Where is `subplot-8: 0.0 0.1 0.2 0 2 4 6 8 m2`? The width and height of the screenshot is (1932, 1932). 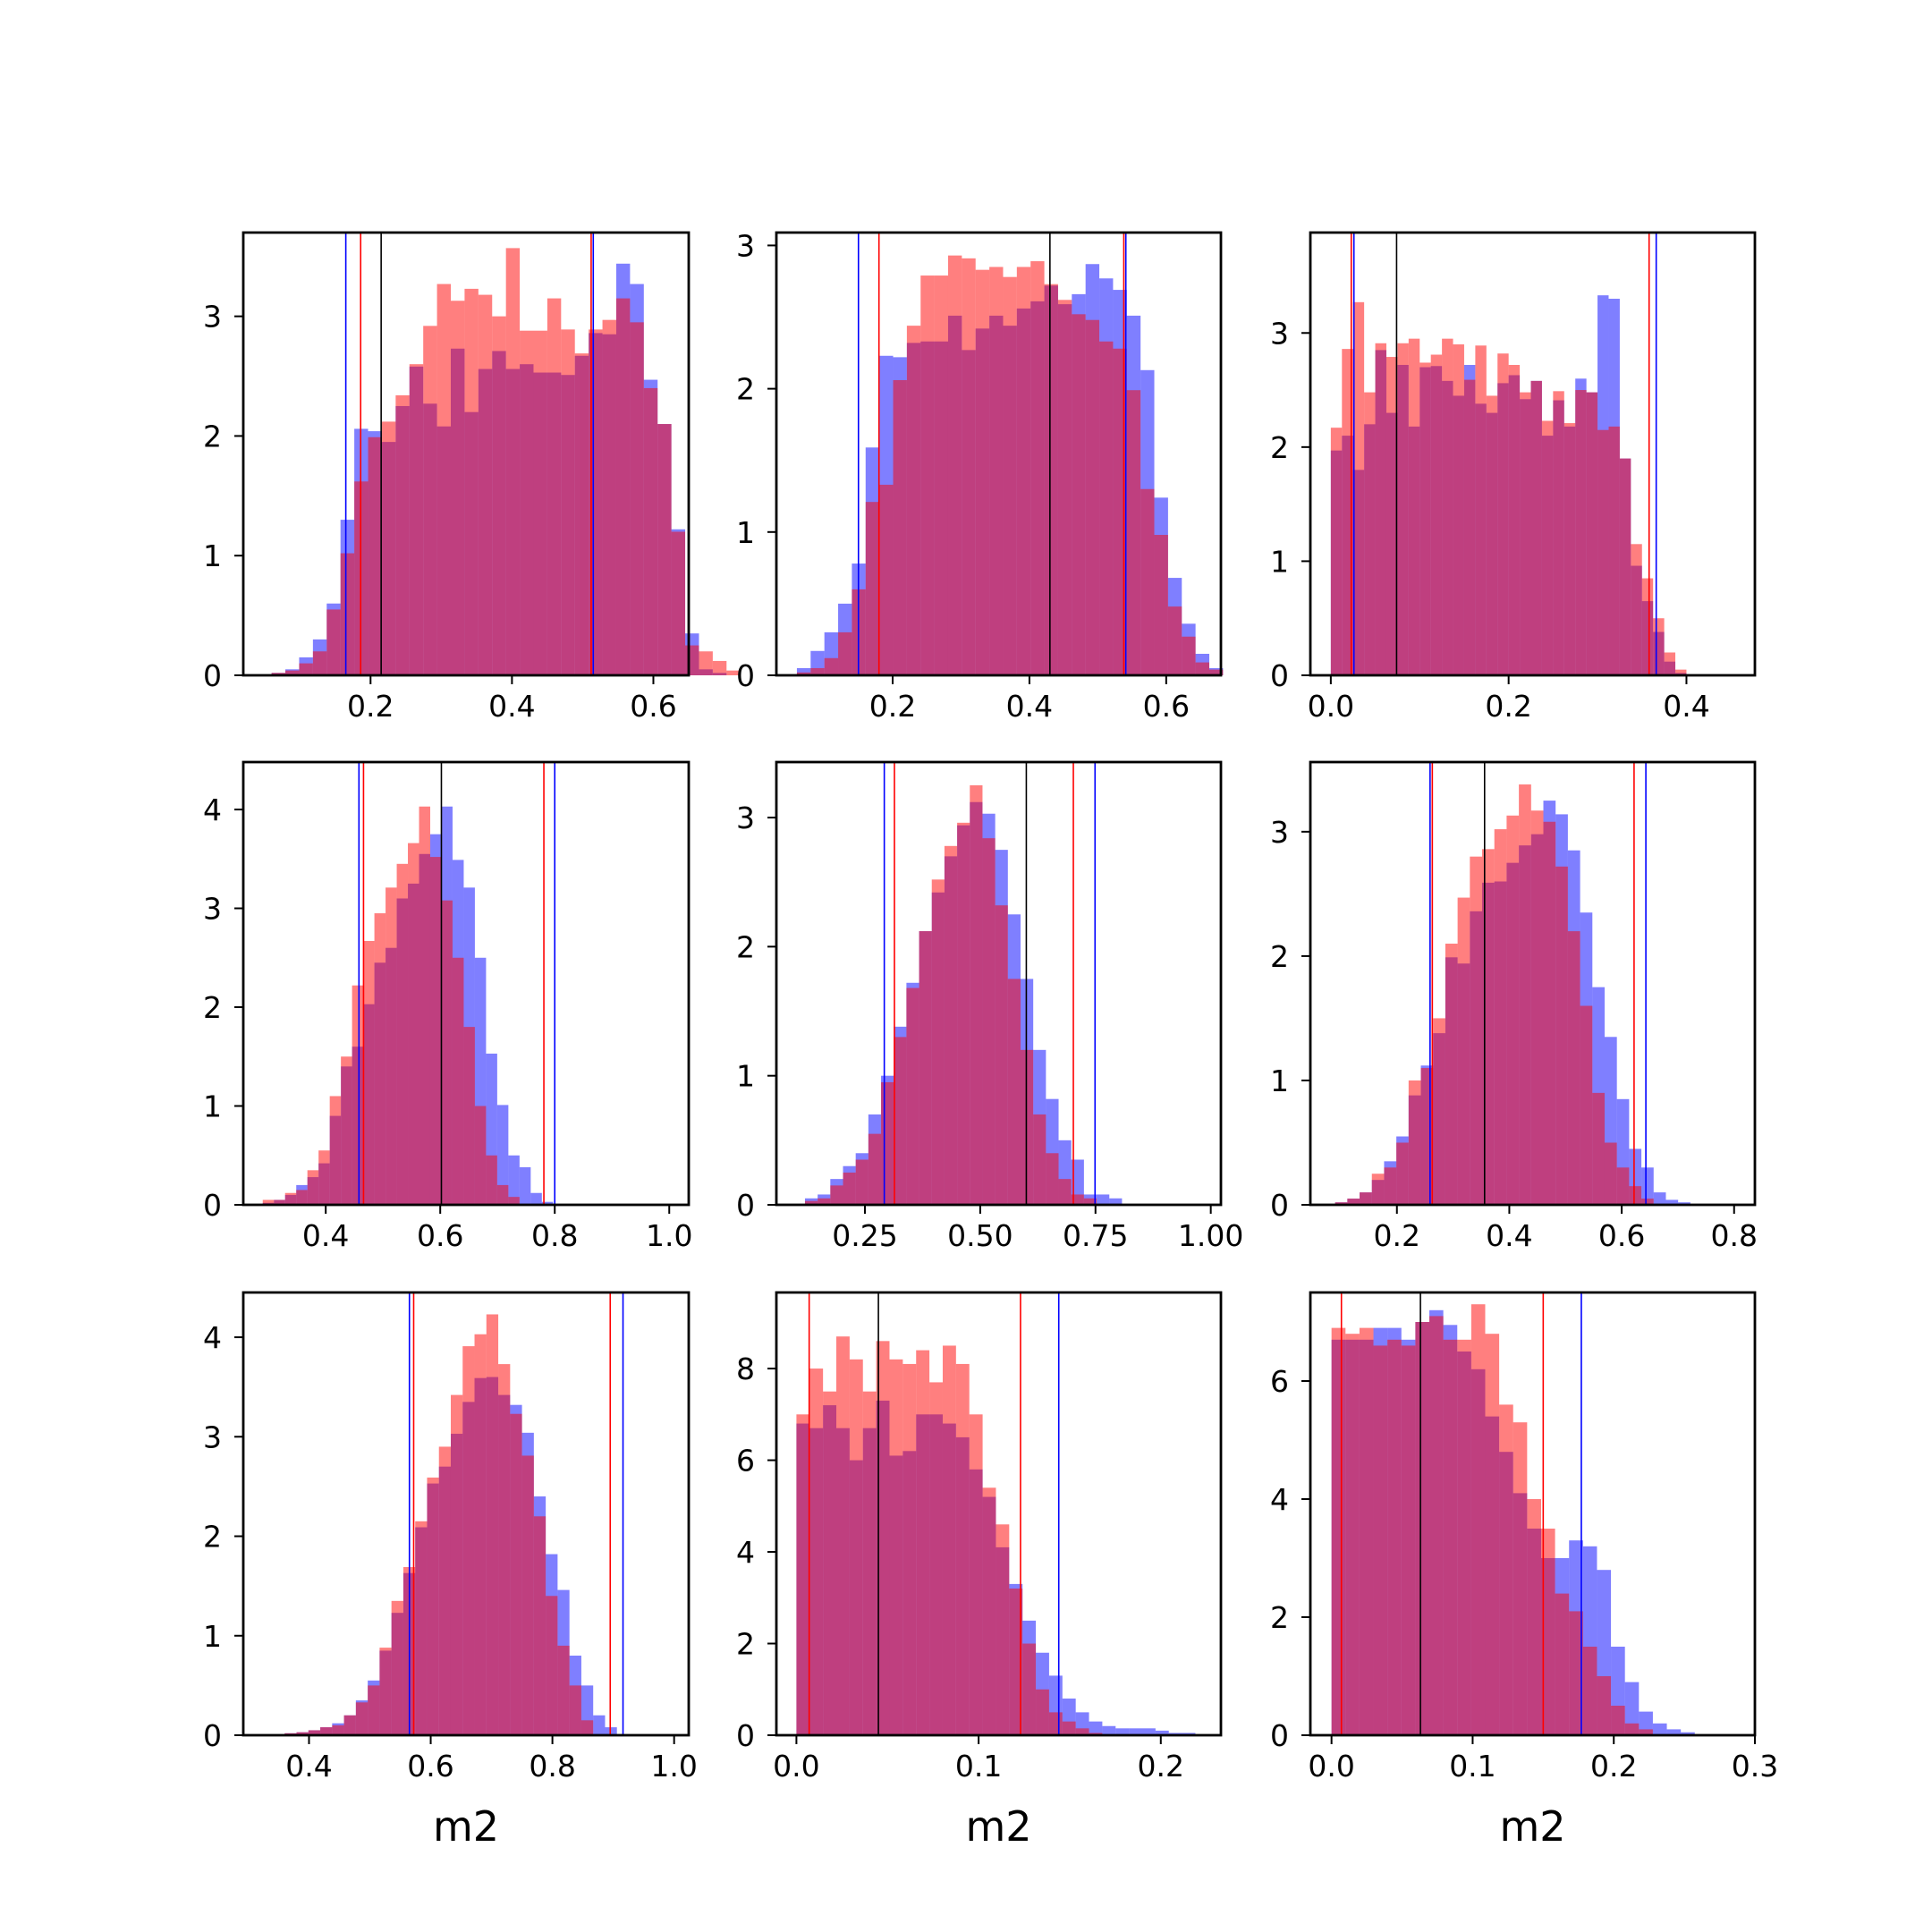 subplot-8: 0.0 0.1 0.2 0 2 4 6 8 m2 is located at coordinates (979, 1571).